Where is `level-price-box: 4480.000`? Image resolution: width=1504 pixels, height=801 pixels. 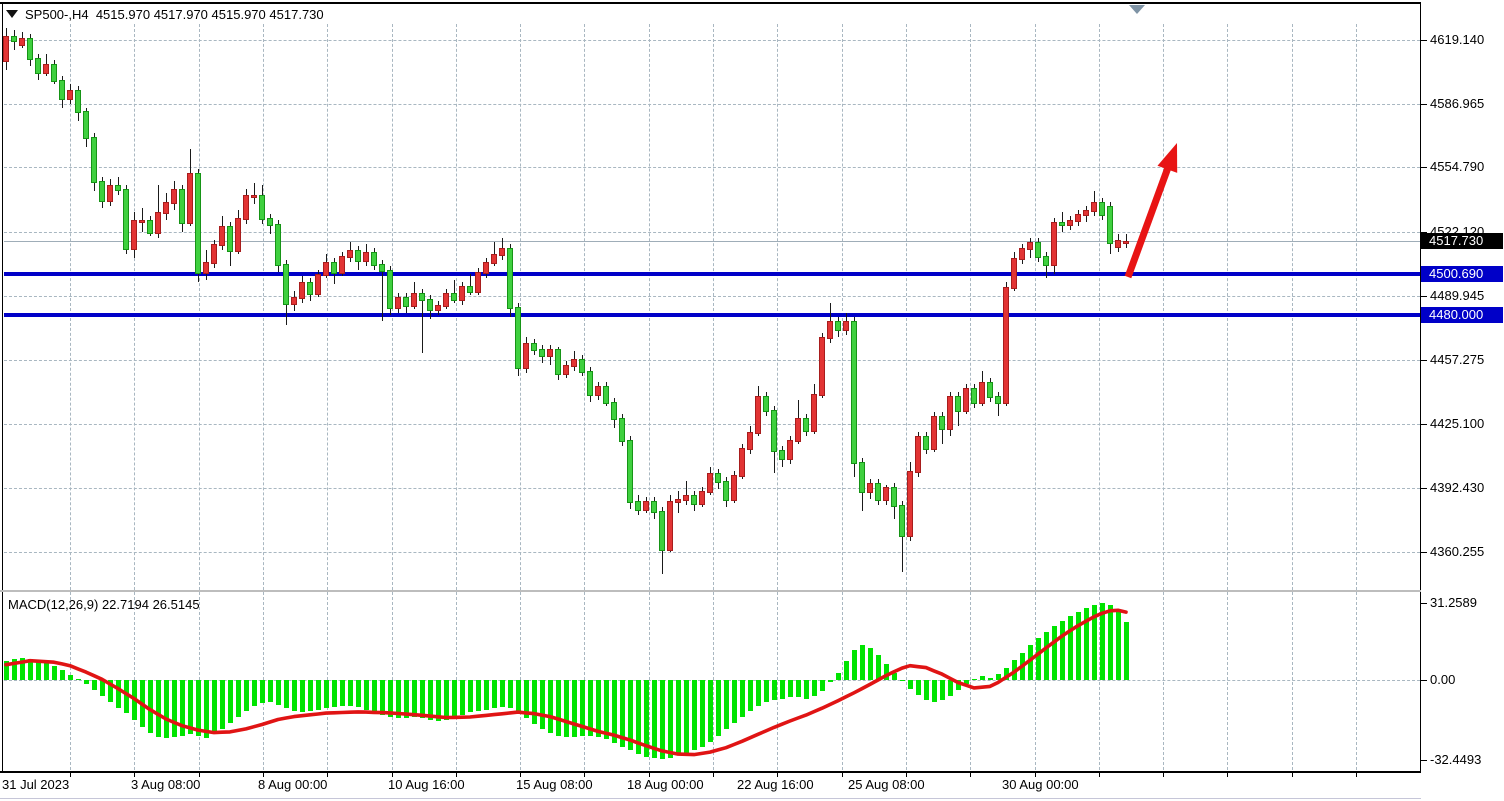 level-price-box: 4480.000 is located at coordinates (1462, 315).